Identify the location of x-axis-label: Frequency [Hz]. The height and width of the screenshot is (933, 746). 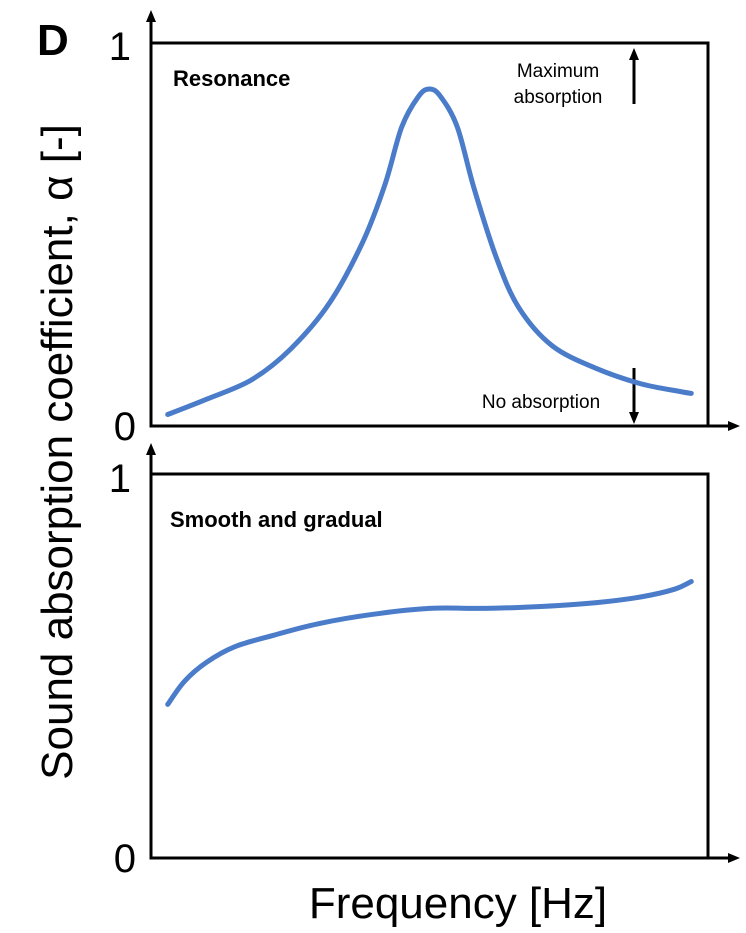
(458, 903).